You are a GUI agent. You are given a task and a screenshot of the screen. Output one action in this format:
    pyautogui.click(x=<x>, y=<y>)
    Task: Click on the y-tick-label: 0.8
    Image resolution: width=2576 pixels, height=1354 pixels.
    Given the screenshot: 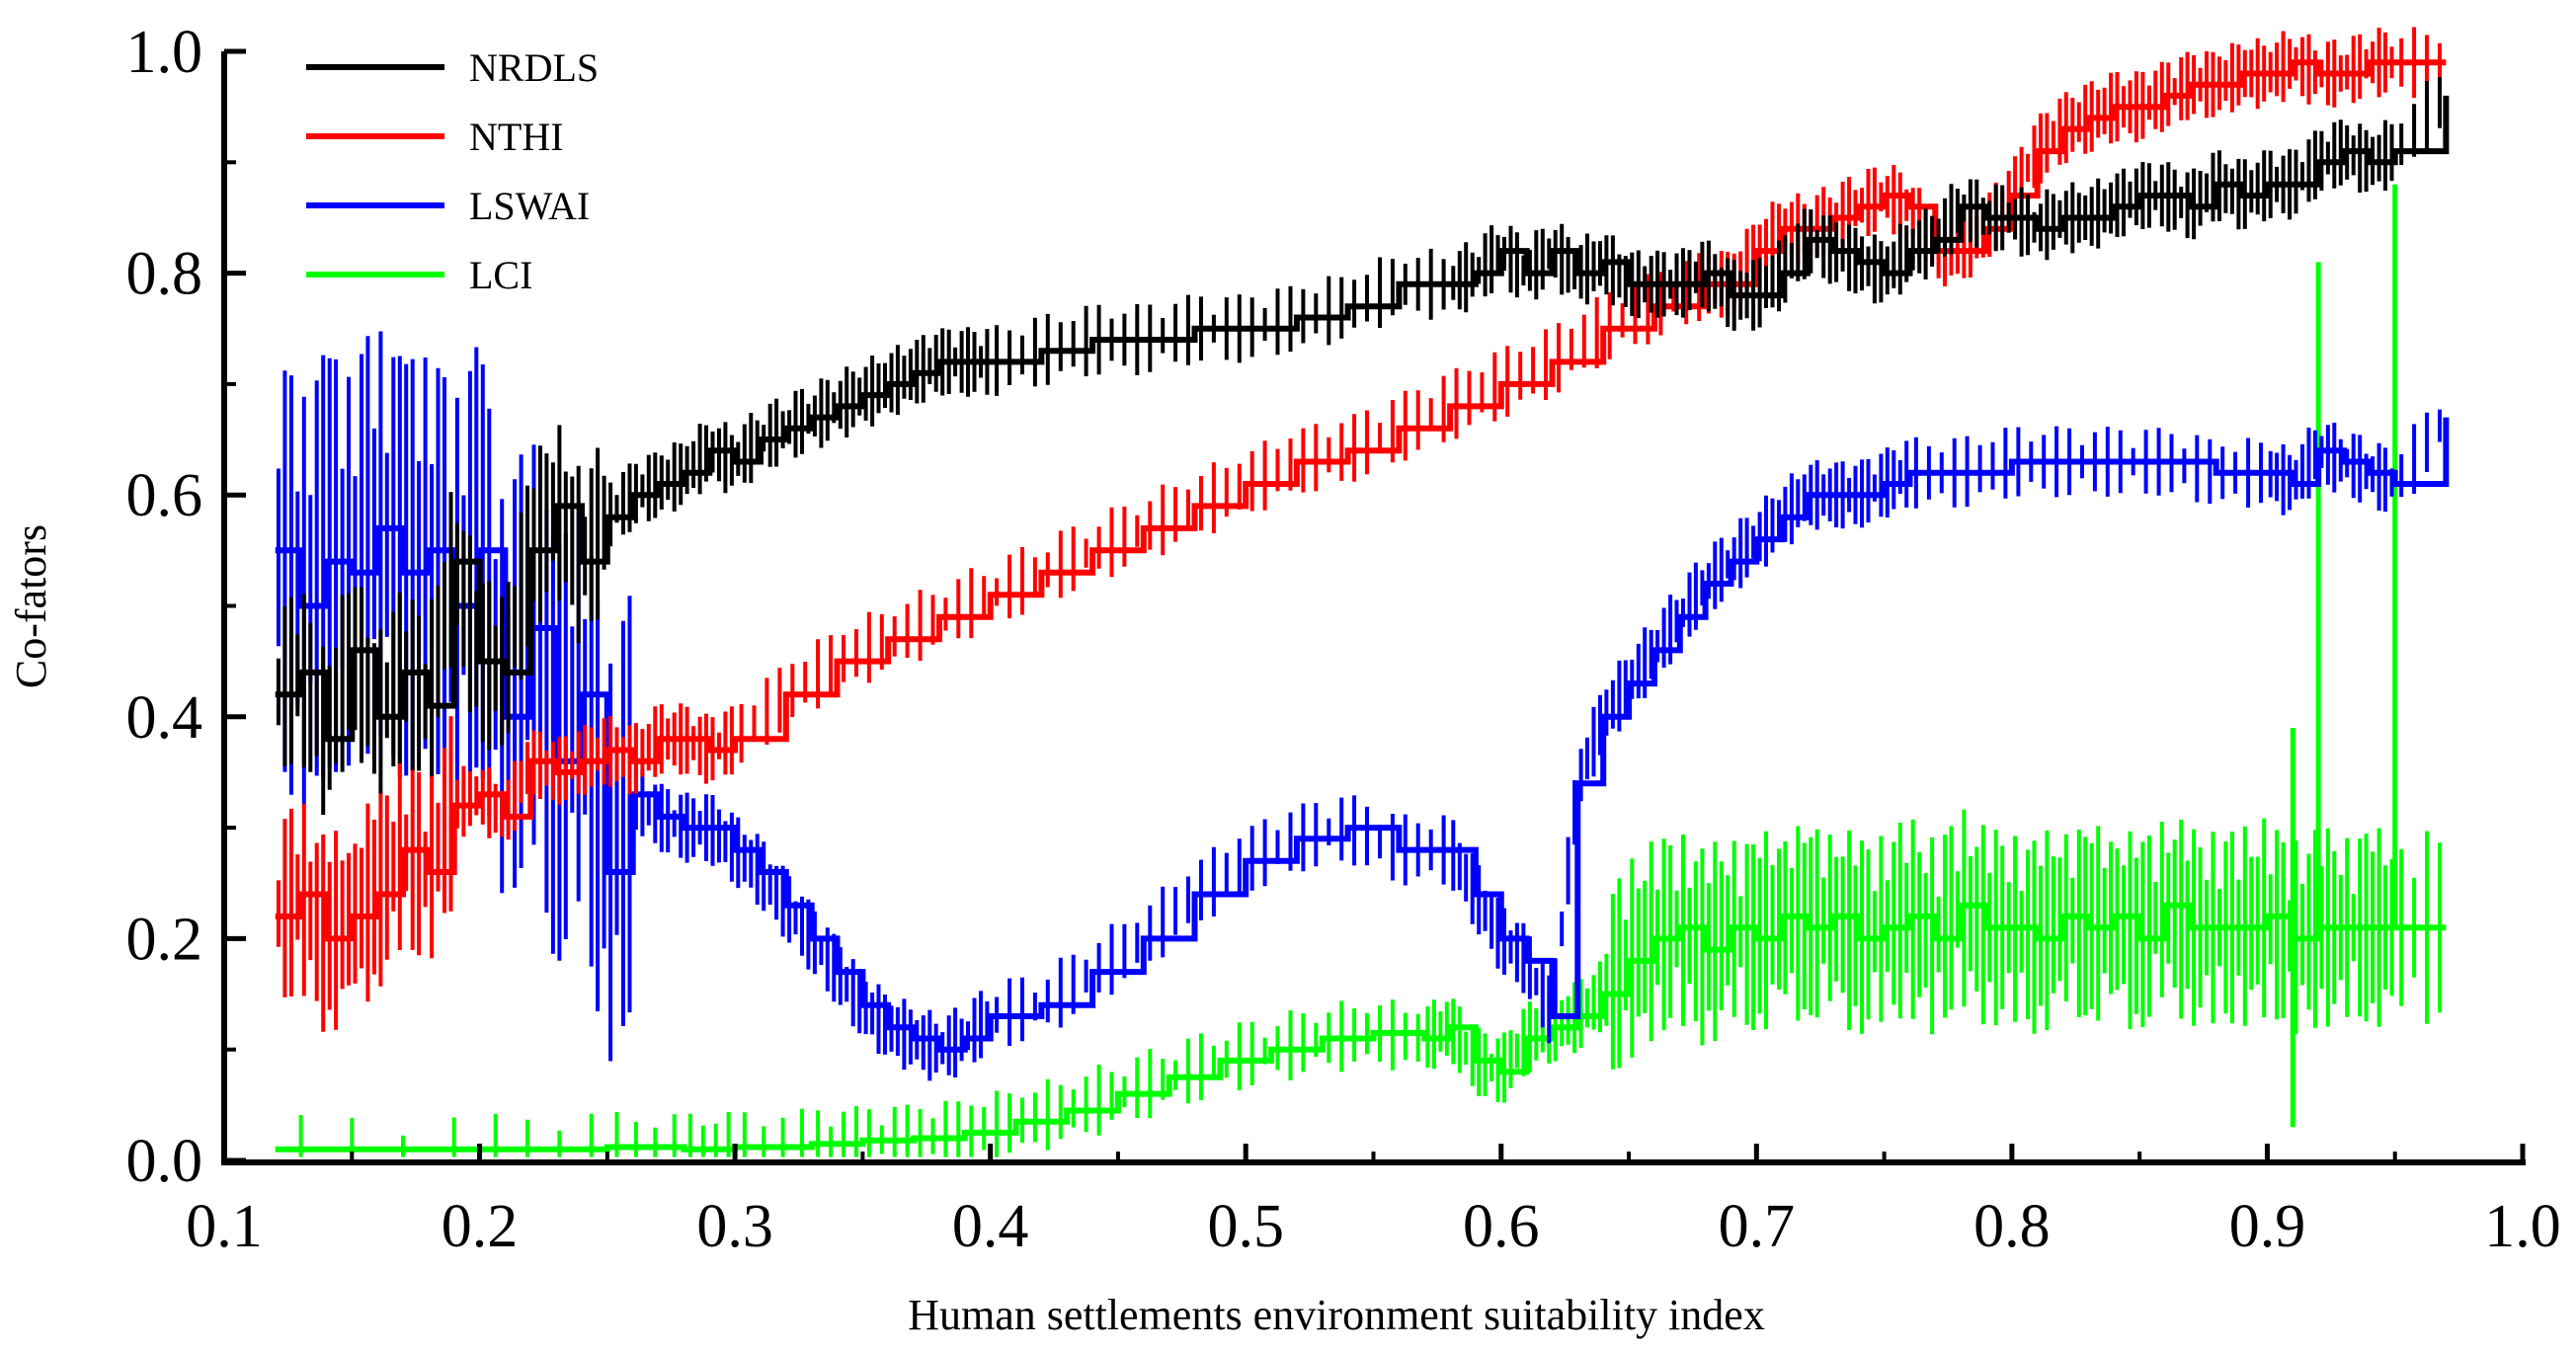 What is the action you would take?
    pyautogui.click(x=164, y=275)
    